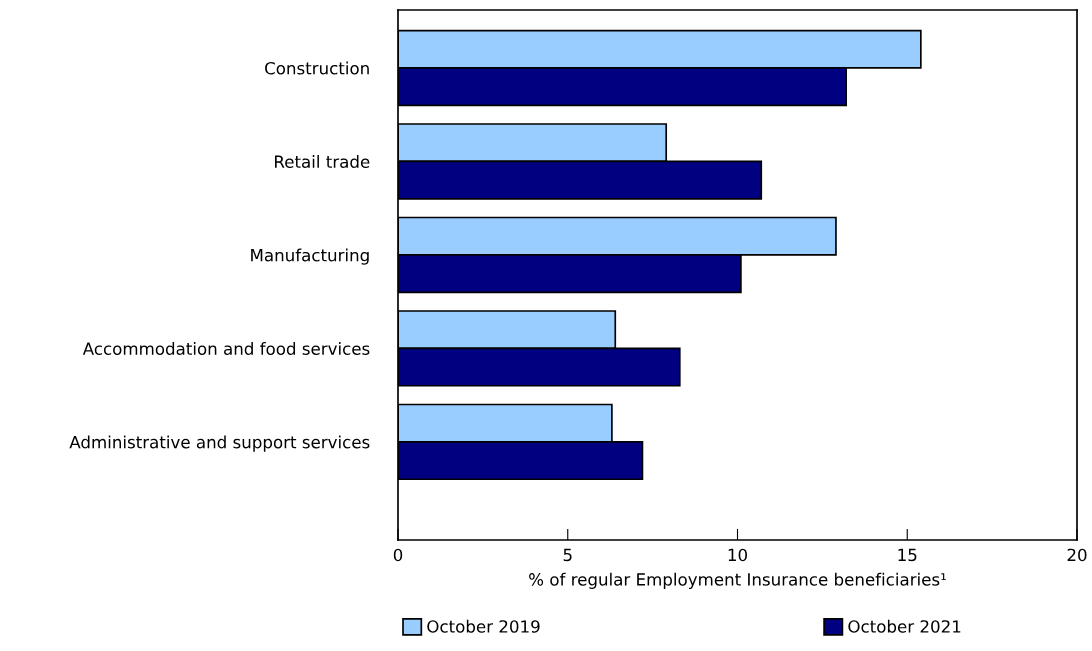  What do you see at coordinates (483, 626) in the screenshot?
I see `legend-label: October 2019` at bounding box center [483, 626].